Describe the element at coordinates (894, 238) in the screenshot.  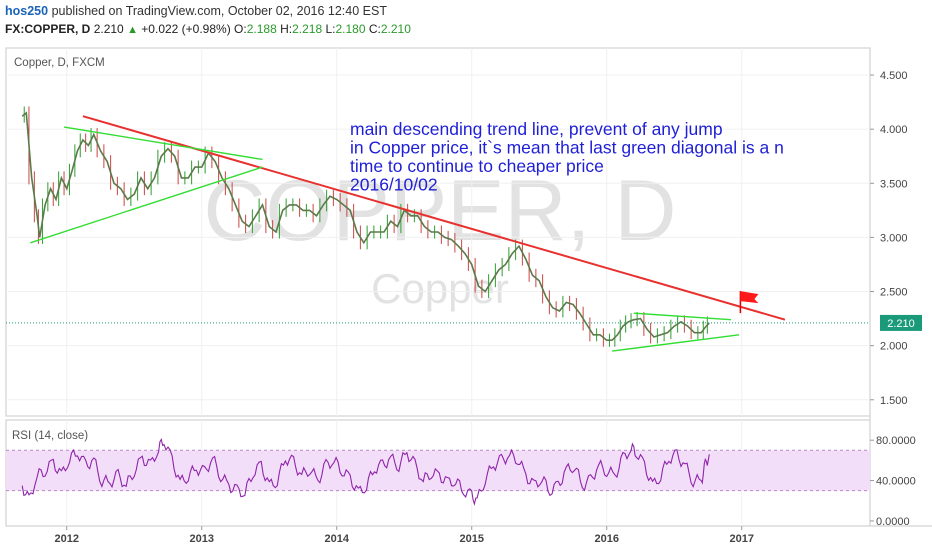
I see `price-tick-label: 3.000` at that location.